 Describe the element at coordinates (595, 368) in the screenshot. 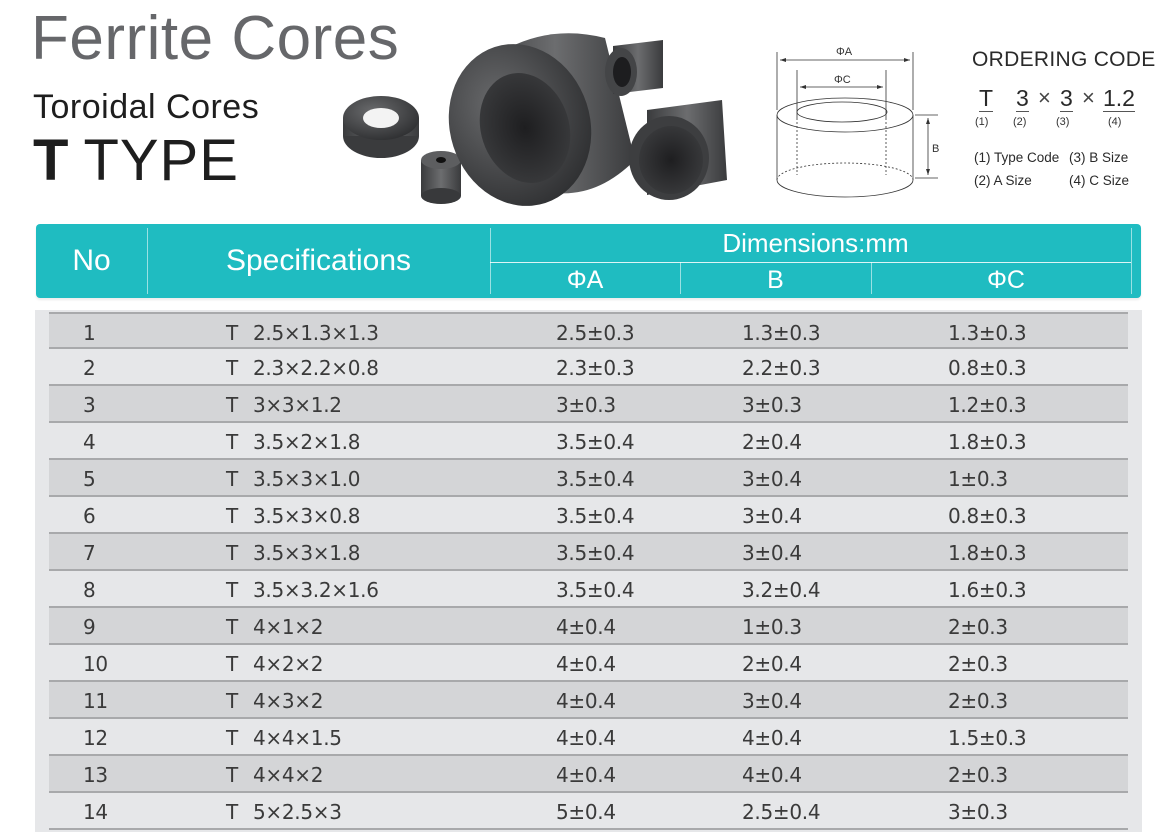

I see `cell-phi-a: 2.3±0.3` at that location.